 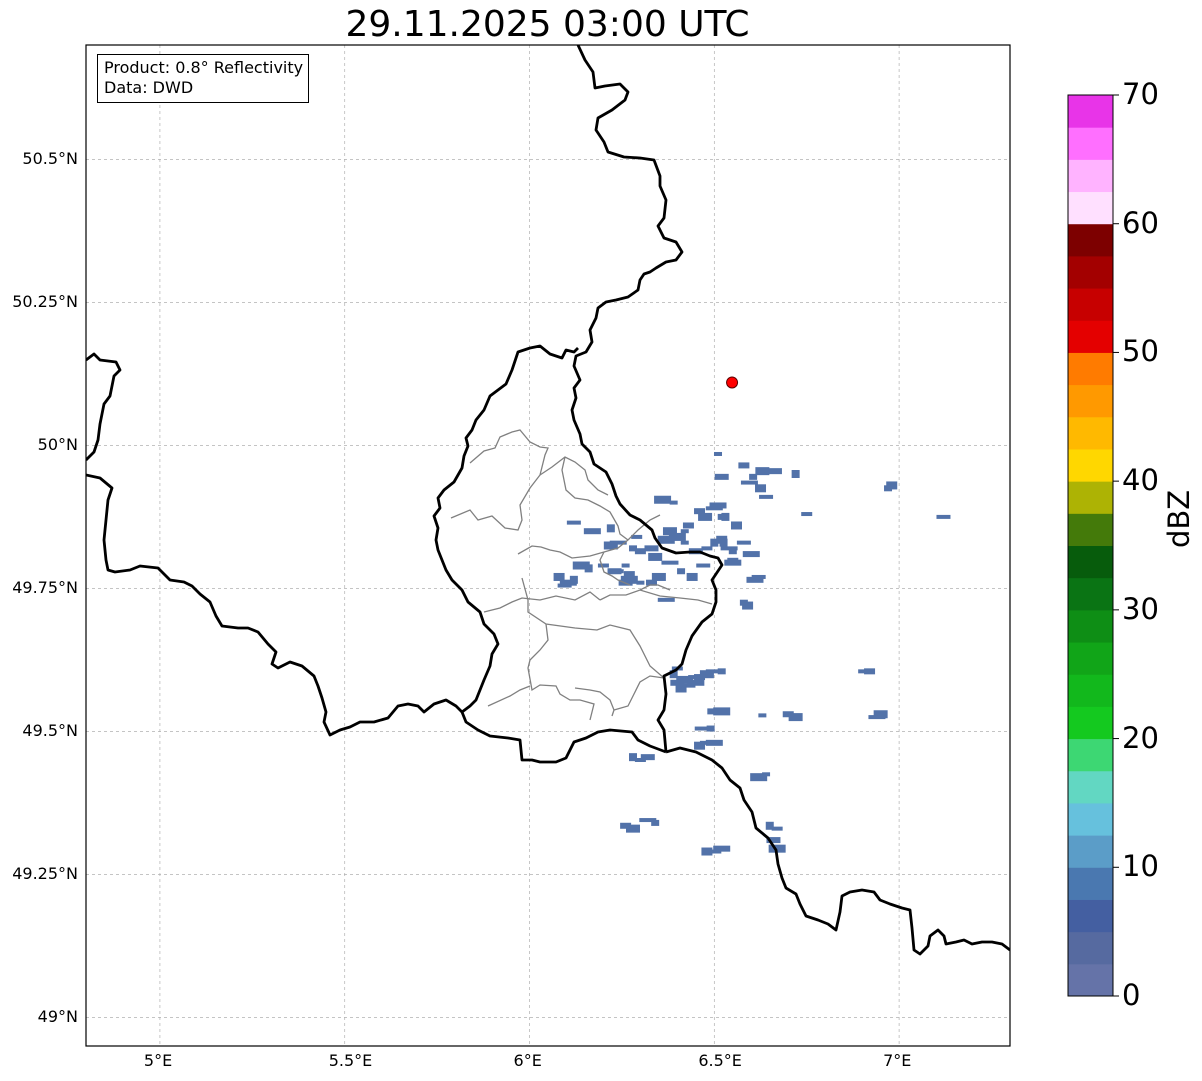 I want to click on colorbar-frame, so click(x=1090, y=545).